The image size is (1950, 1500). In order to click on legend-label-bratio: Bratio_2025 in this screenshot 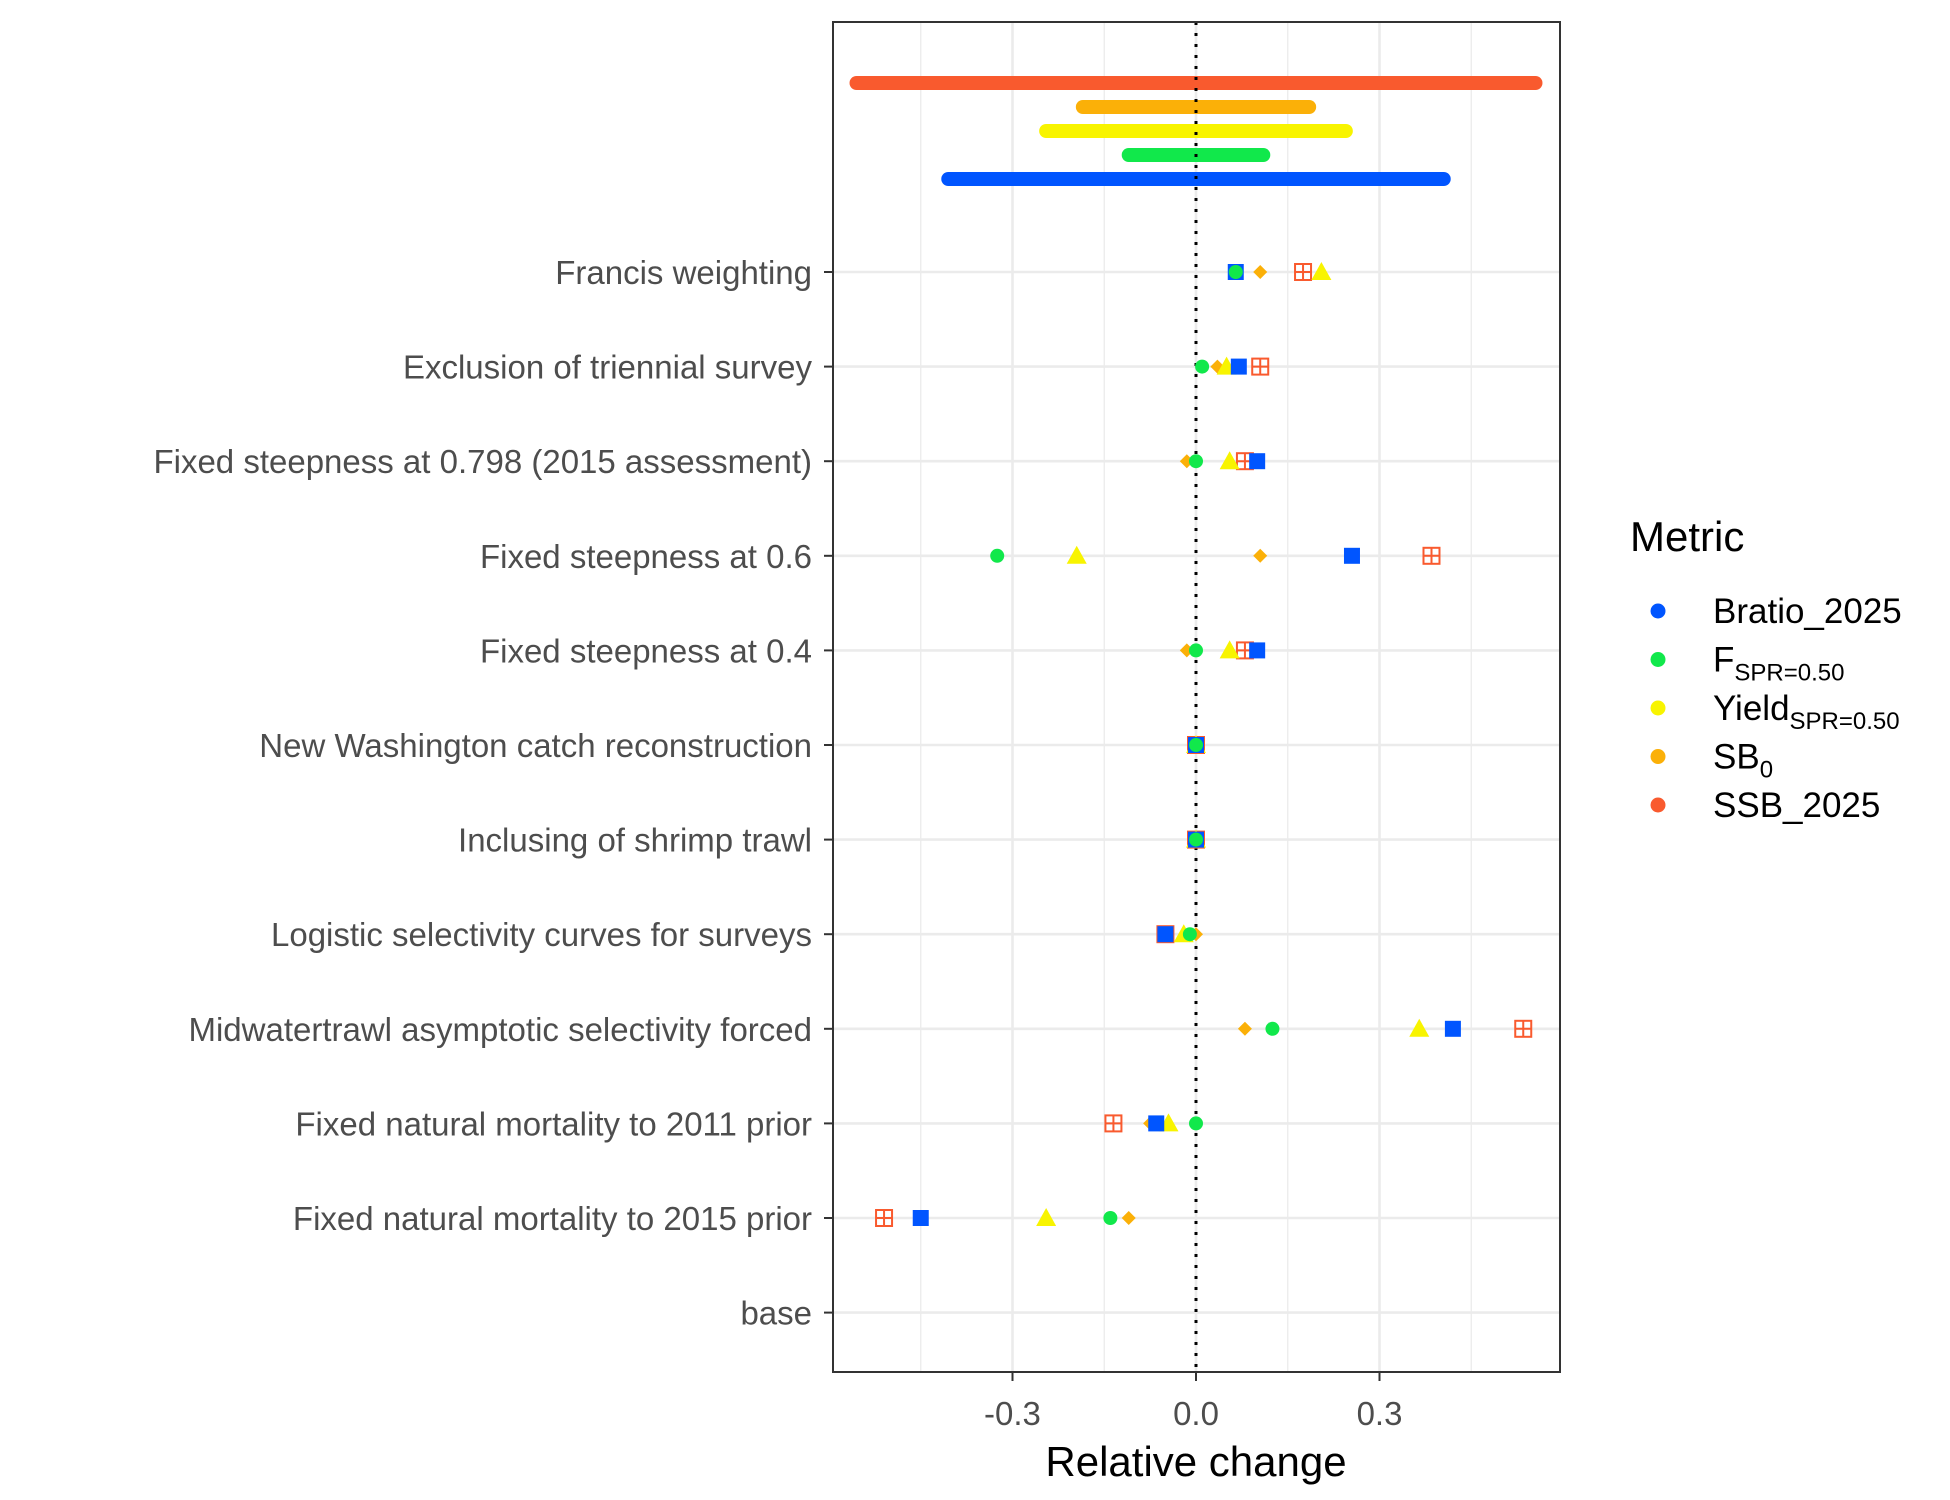, I will do `click(1807, 611)`.